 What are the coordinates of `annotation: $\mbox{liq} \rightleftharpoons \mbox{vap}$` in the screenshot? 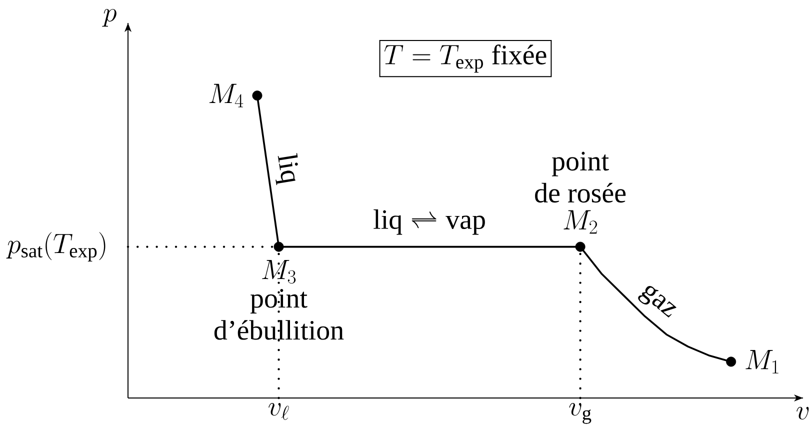 It's located at (429, 222).